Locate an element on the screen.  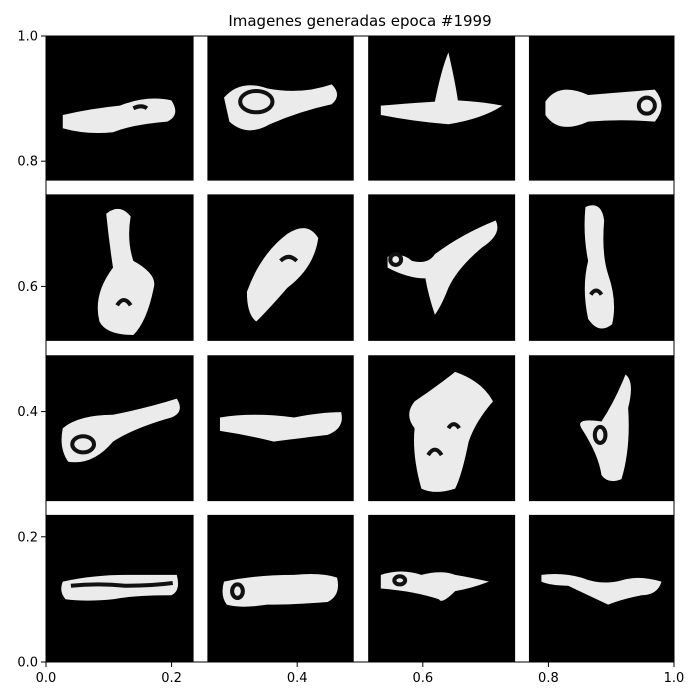
x-tick-label: 0.2 is located at coordinates (171, 678).